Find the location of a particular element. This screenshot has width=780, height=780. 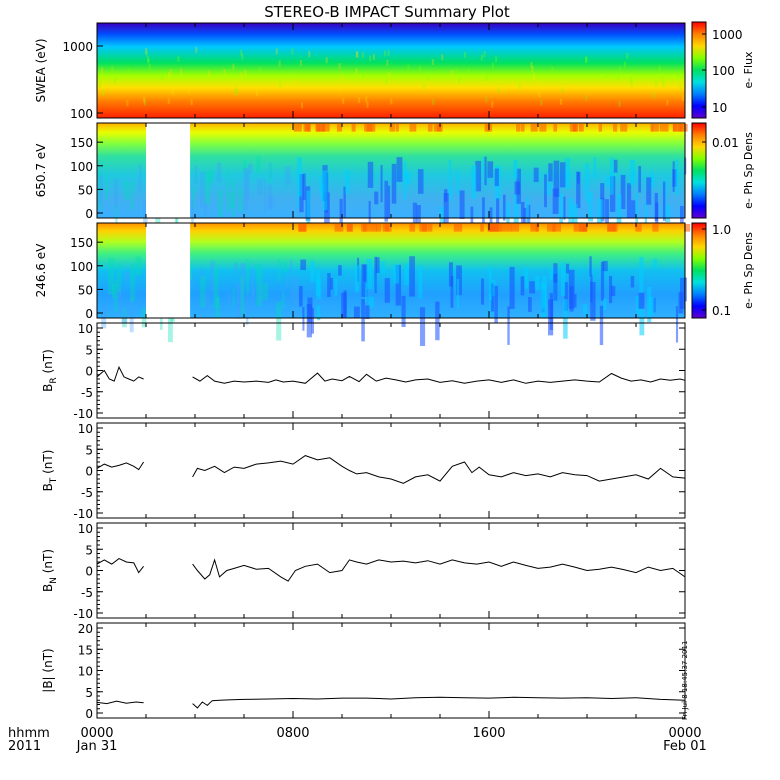

pad246-heatmap: 150 100 50 0 246.6 eV 1.0 0.1 e- Ph Sp Dens is located at coordinates (394, 284).